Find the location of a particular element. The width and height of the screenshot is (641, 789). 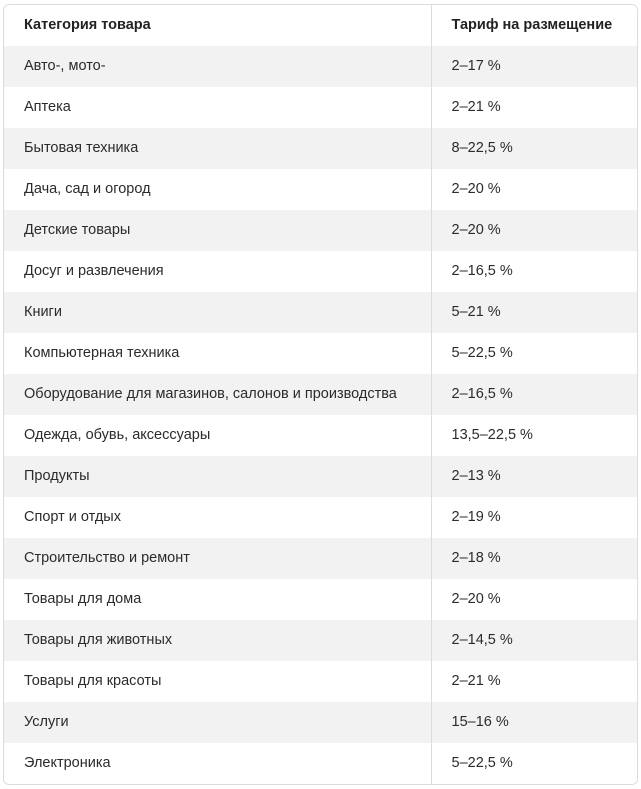

table-row: Бытовая техника 8–22,5 % is located at coordinates (320, 148).